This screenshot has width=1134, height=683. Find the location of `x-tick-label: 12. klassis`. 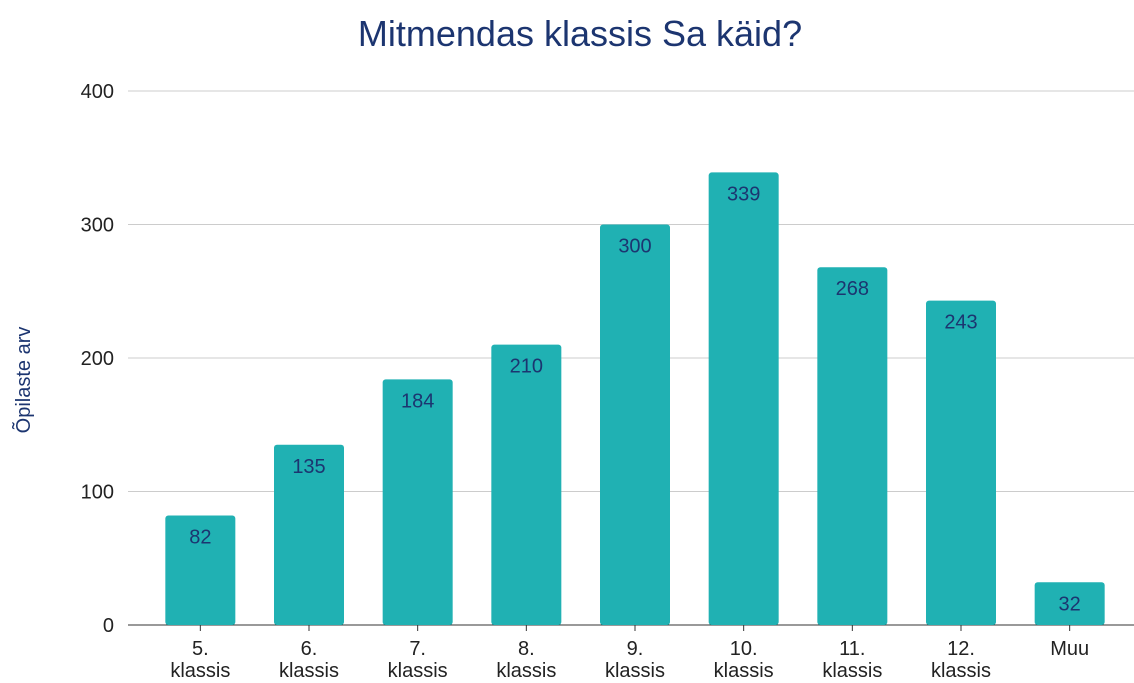

x-tick-label: 12. klassis is located at coordinates (961, 660).